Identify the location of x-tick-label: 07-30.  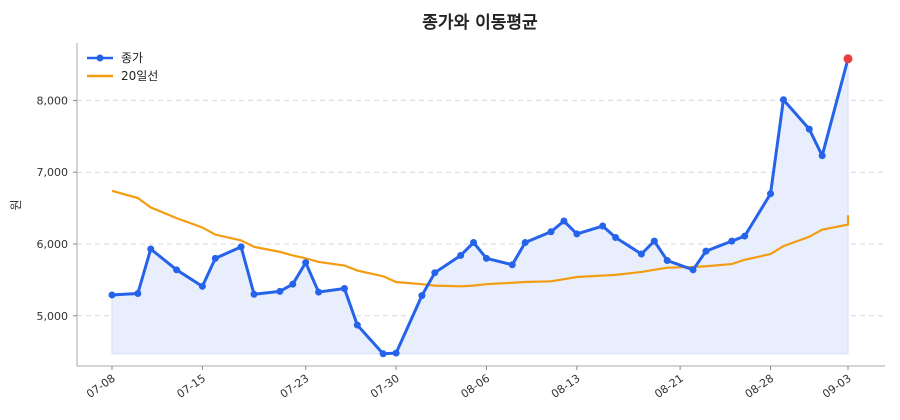
(385, 386).